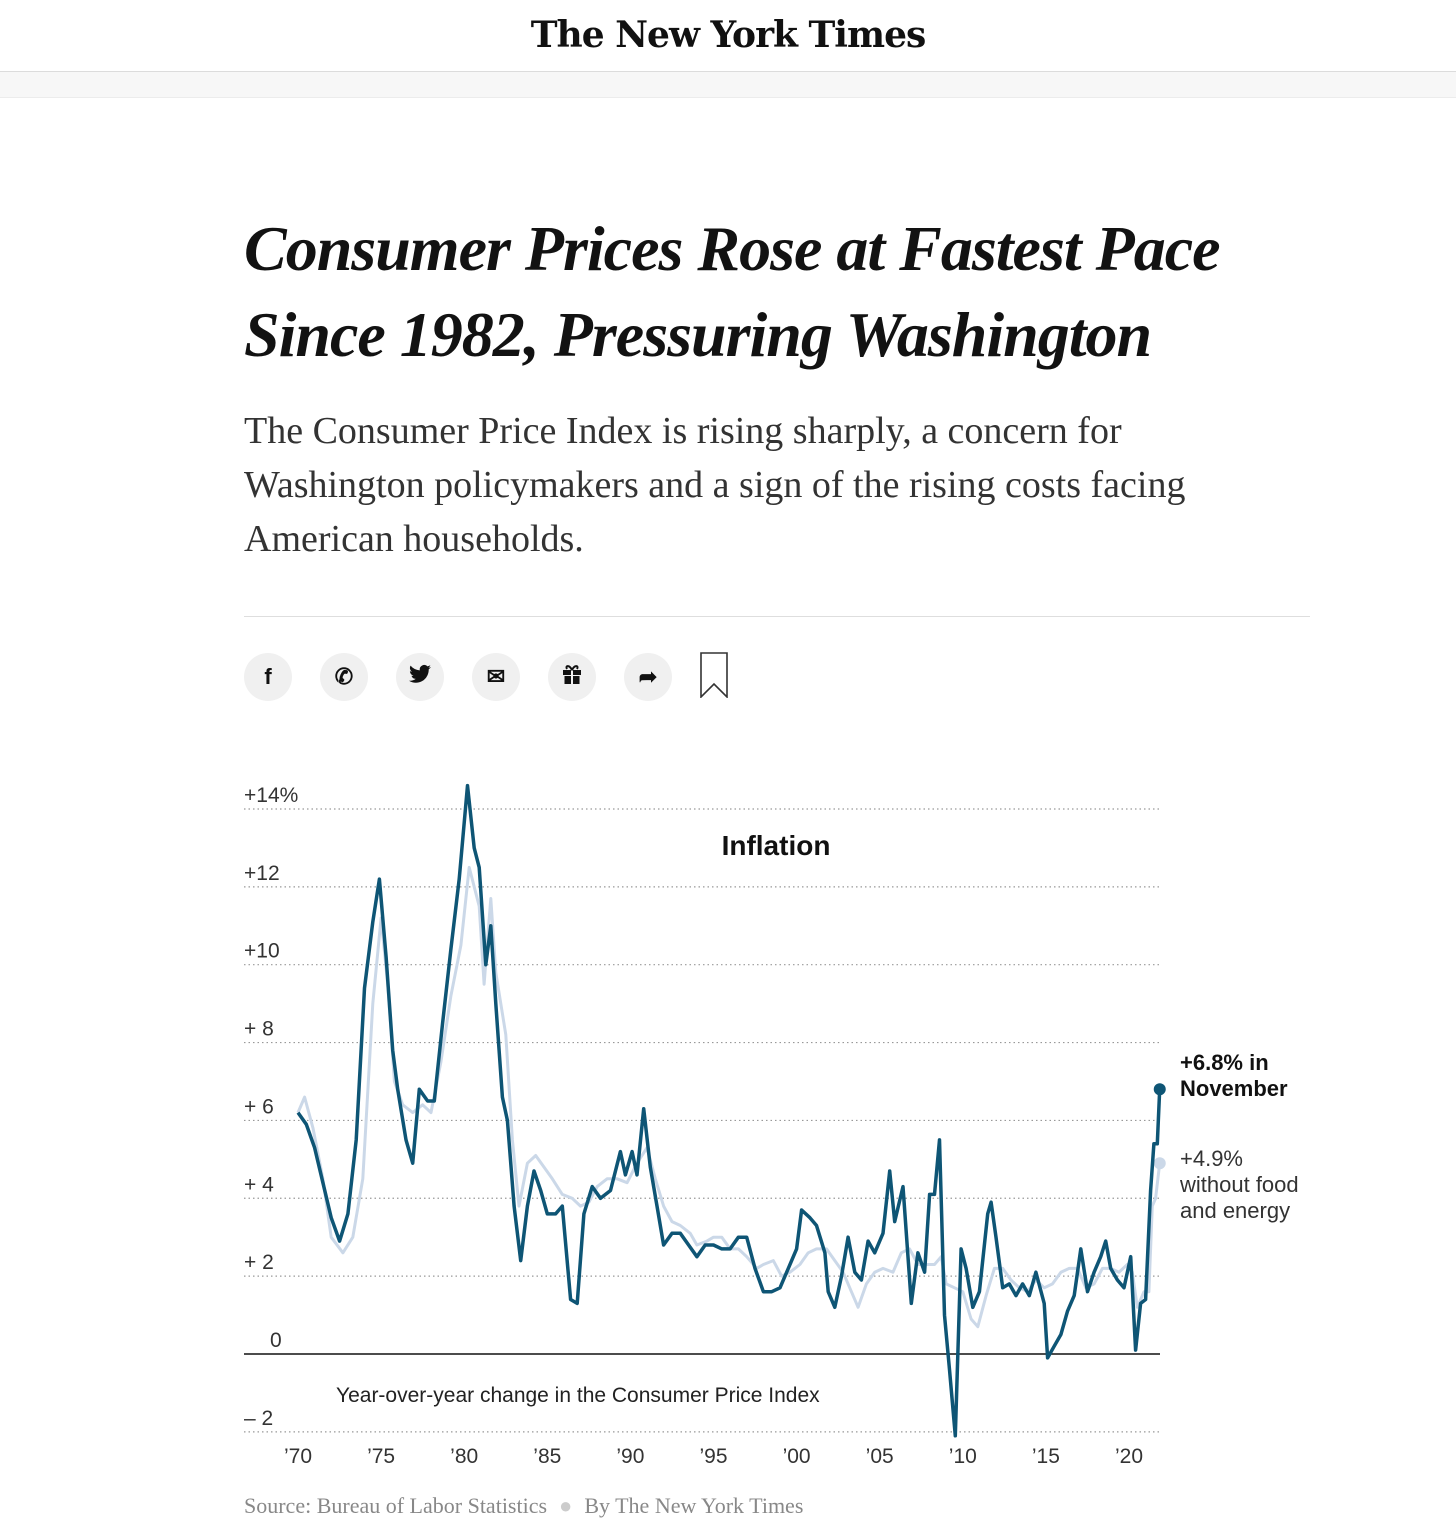  Describe the element at coordinates (259, 1184) in the screenshot. I see `y-tick-label: + 4` at that location.